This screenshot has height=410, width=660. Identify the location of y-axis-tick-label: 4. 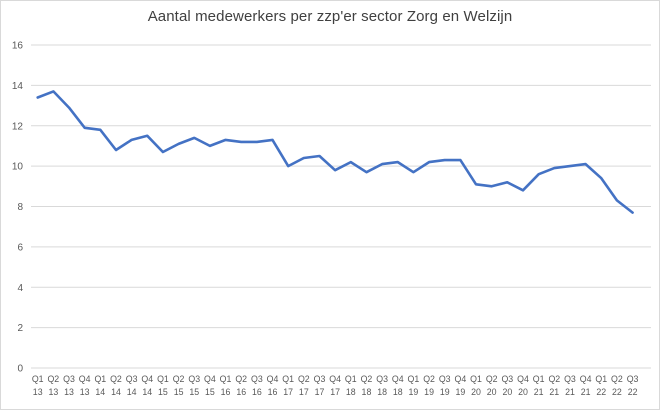
(20, 288).